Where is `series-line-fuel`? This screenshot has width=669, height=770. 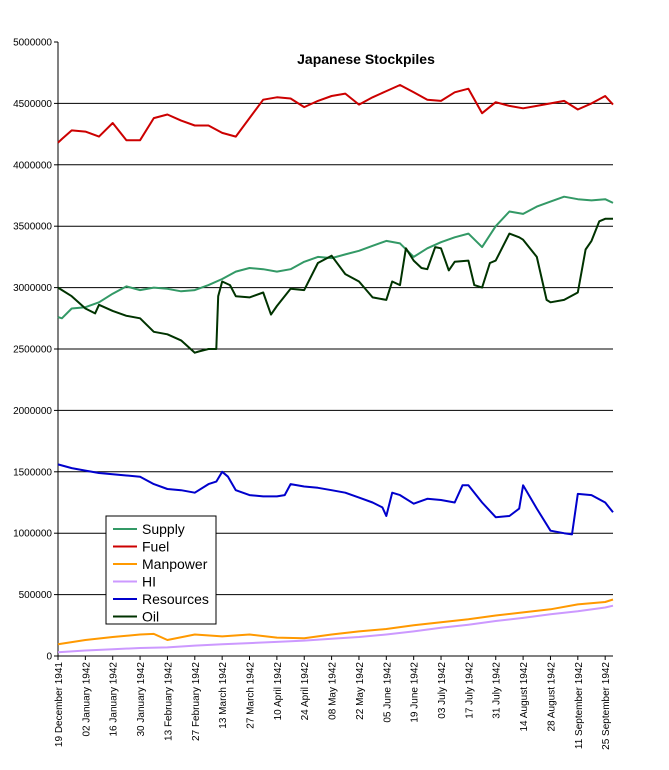
series-line-fuel is located at coordinates (335, 114).